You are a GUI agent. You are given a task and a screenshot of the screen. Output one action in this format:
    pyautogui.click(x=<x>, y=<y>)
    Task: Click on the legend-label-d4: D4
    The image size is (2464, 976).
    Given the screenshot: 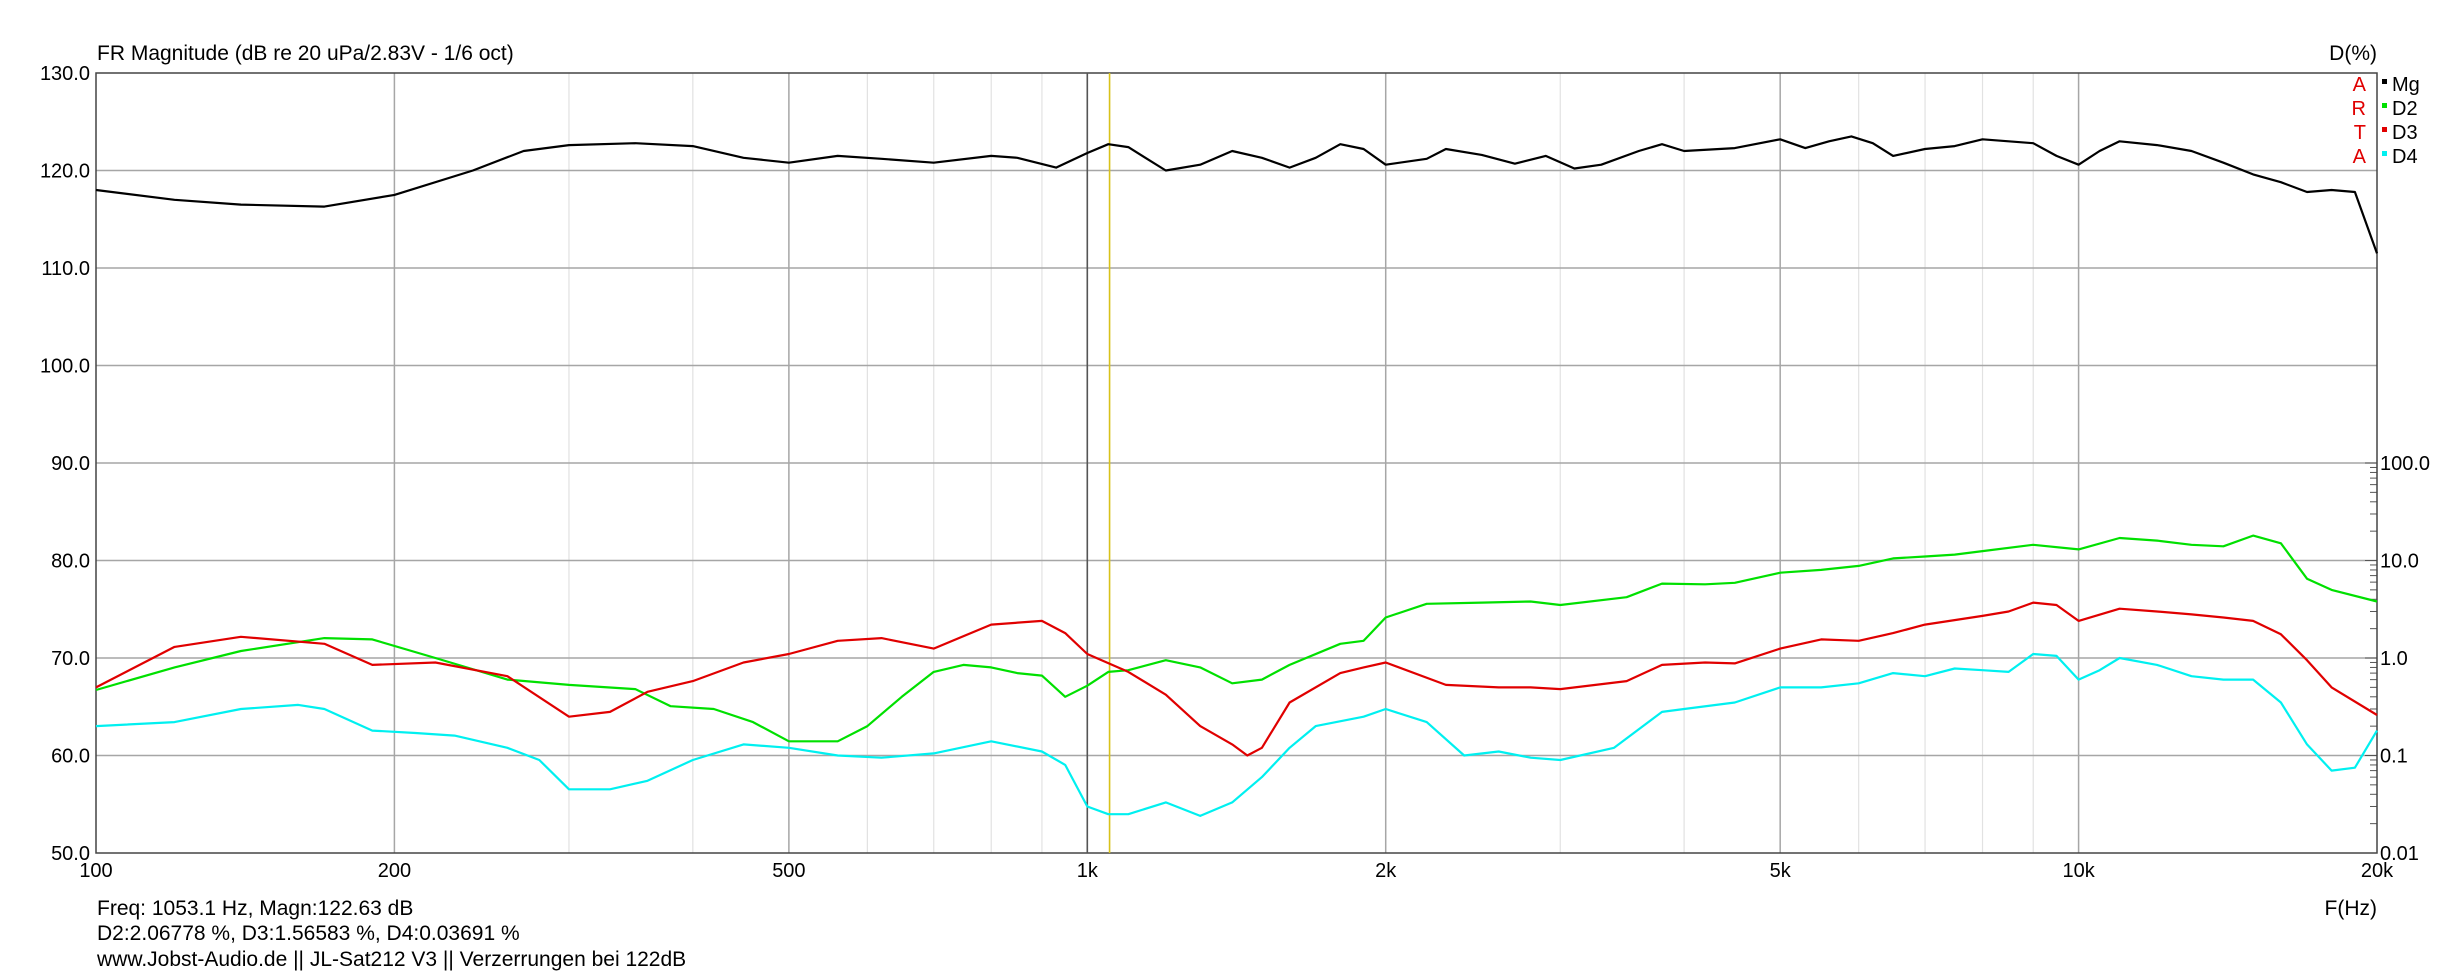 What is the action you would take?
    pyautogui.click(x=2405, y=157)
    